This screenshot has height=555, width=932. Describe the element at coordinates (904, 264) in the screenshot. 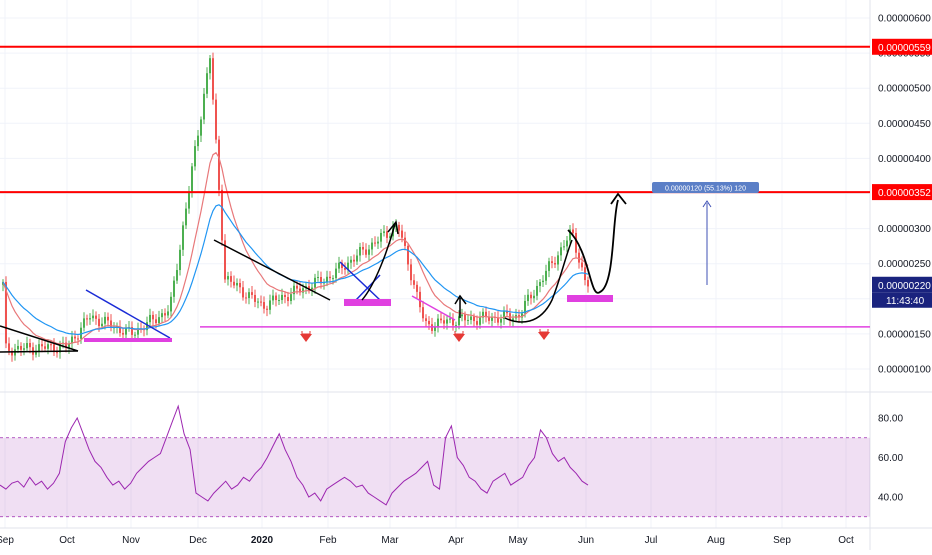

I see `price-tick-label: 0.00000250` at that location.